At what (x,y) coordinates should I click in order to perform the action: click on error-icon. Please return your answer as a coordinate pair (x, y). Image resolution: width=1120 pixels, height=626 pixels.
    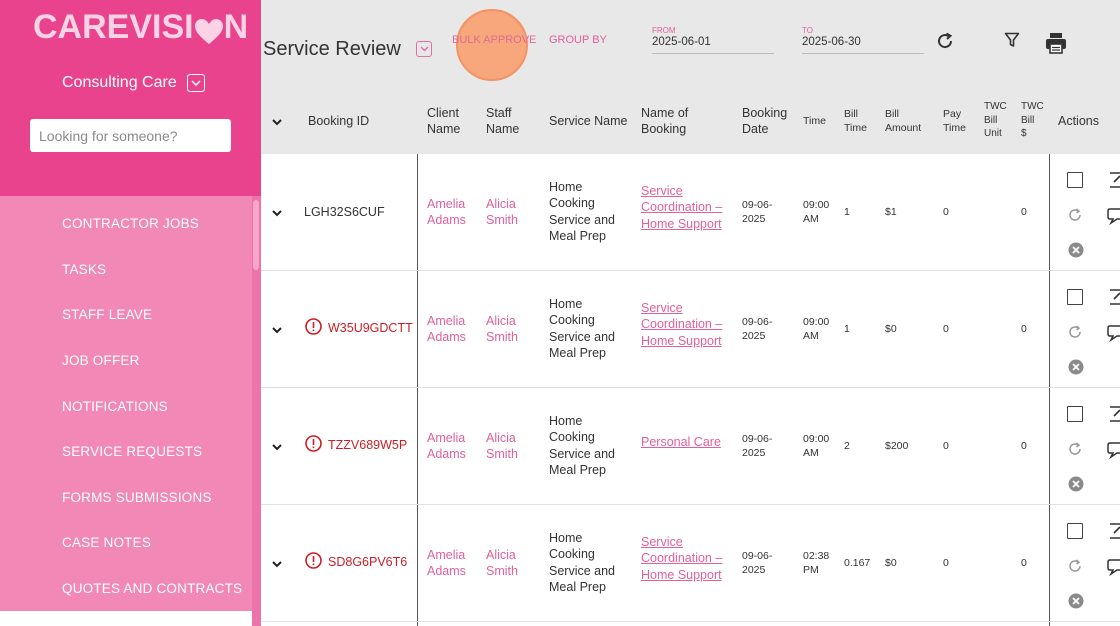
    Looking at the image, I should click on (313, 326).